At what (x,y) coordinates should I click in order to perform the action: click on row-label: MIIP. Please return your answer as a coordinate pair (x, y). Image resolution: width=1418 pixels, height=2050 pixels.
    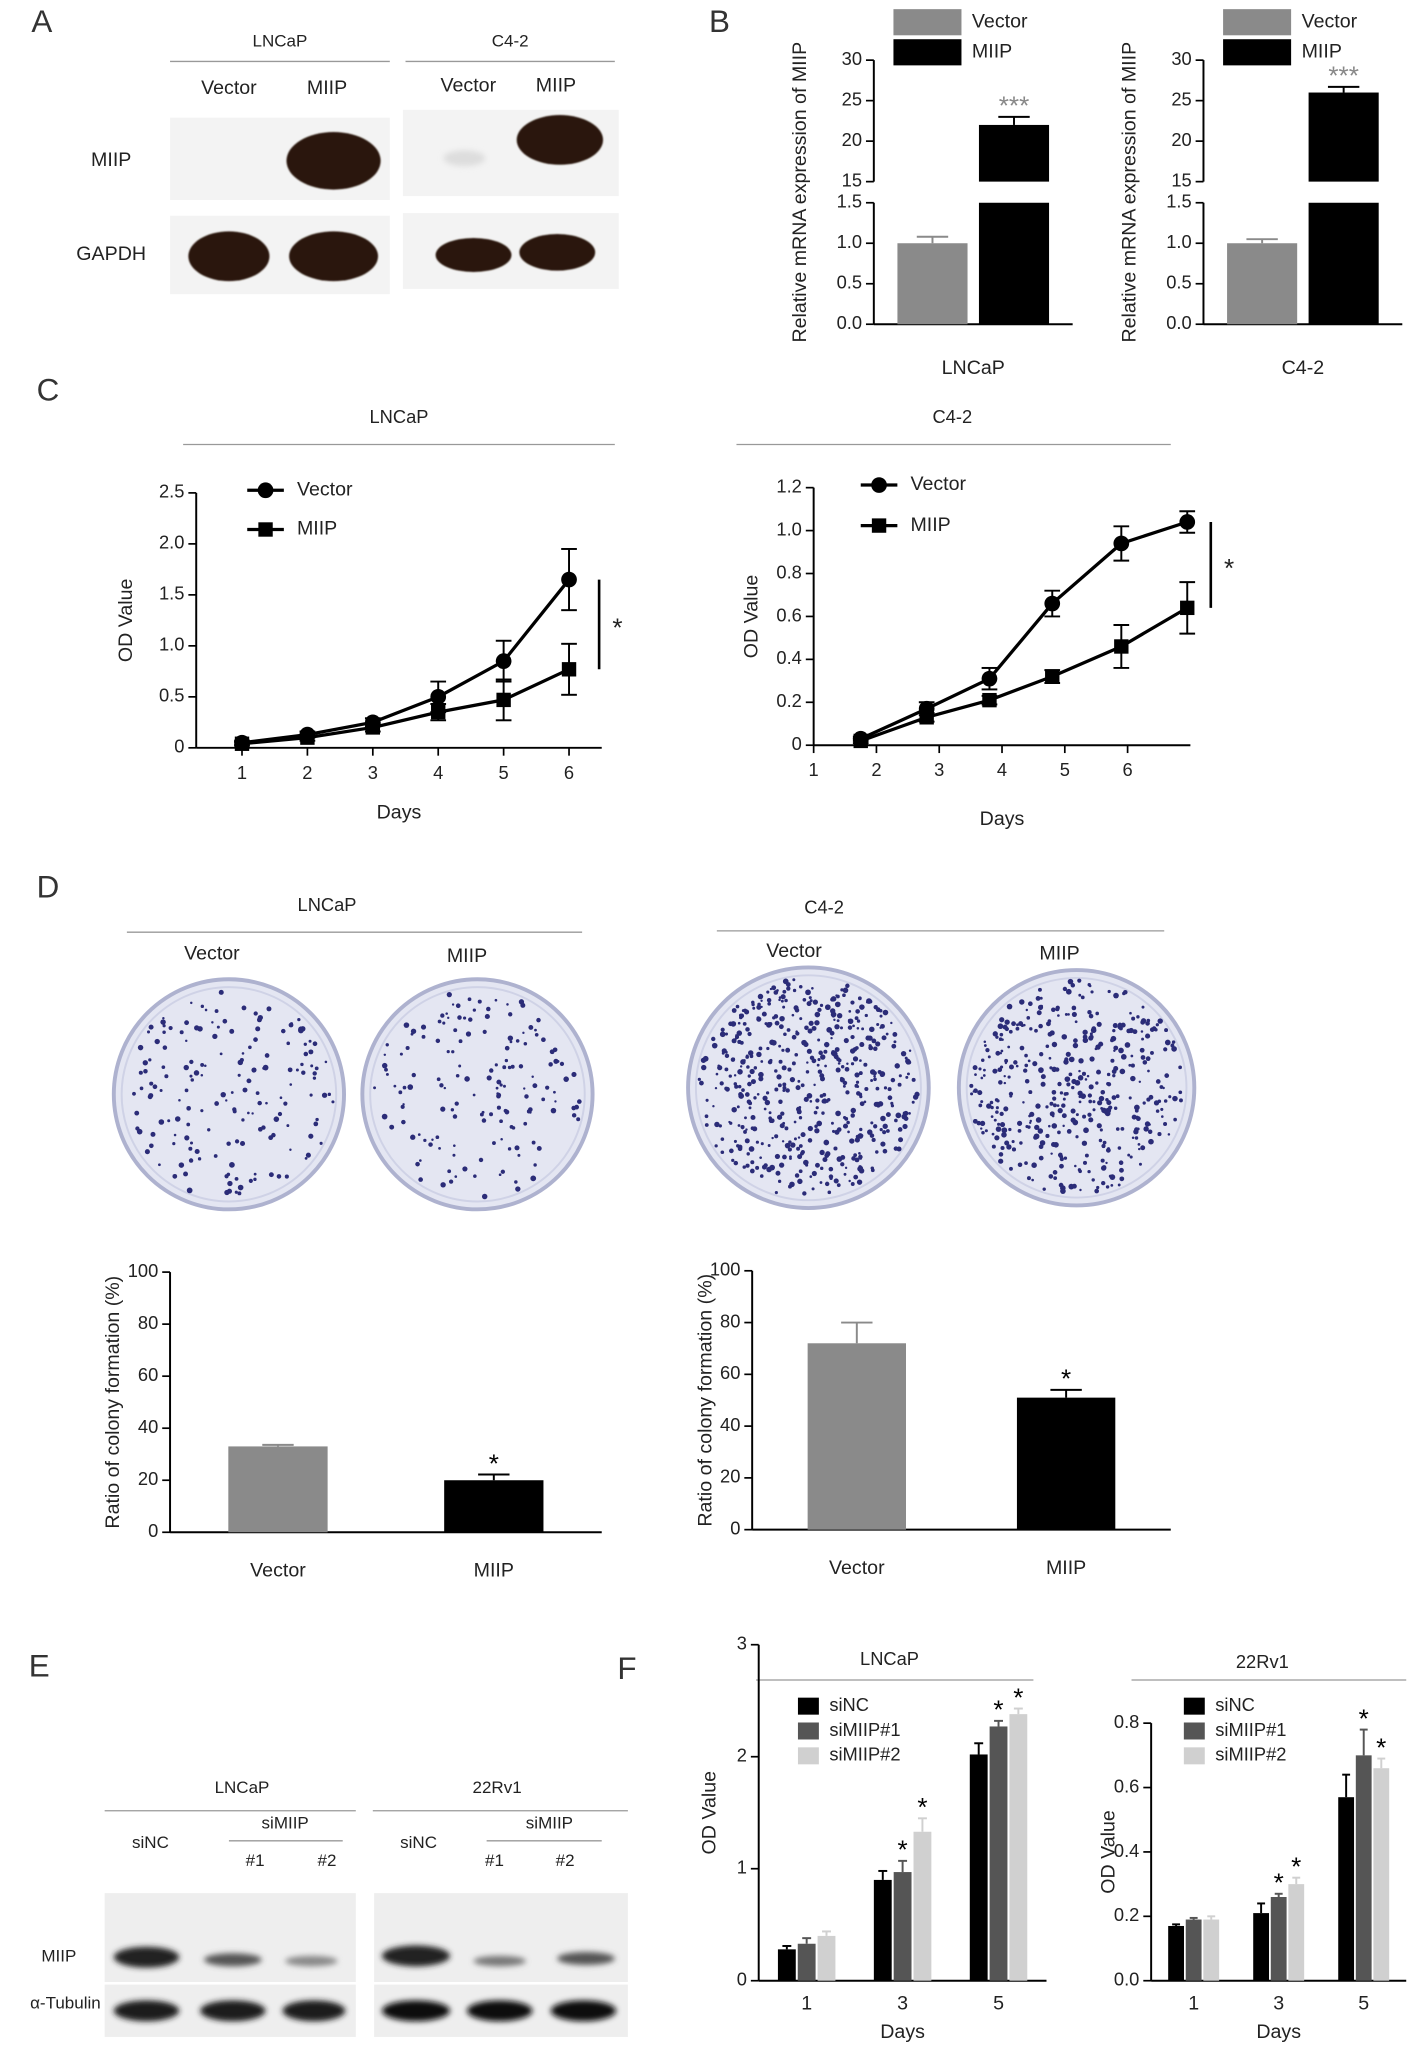
    Looking at the image, I should click on (111, 160).